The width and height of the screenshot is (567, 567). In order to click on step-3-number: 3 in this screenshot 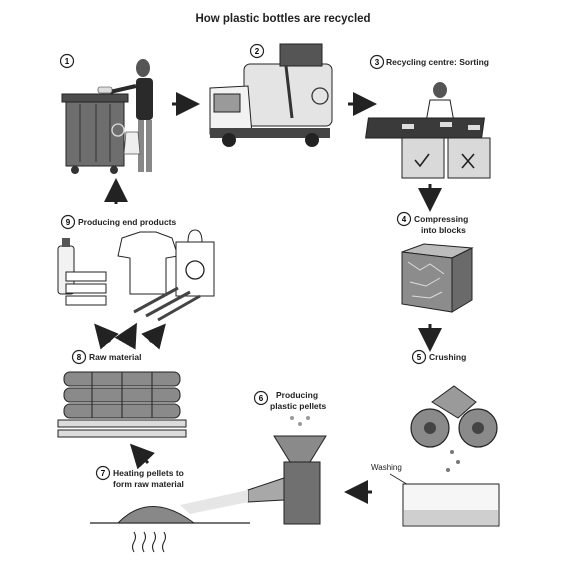, I will do `click(377, 62)`.